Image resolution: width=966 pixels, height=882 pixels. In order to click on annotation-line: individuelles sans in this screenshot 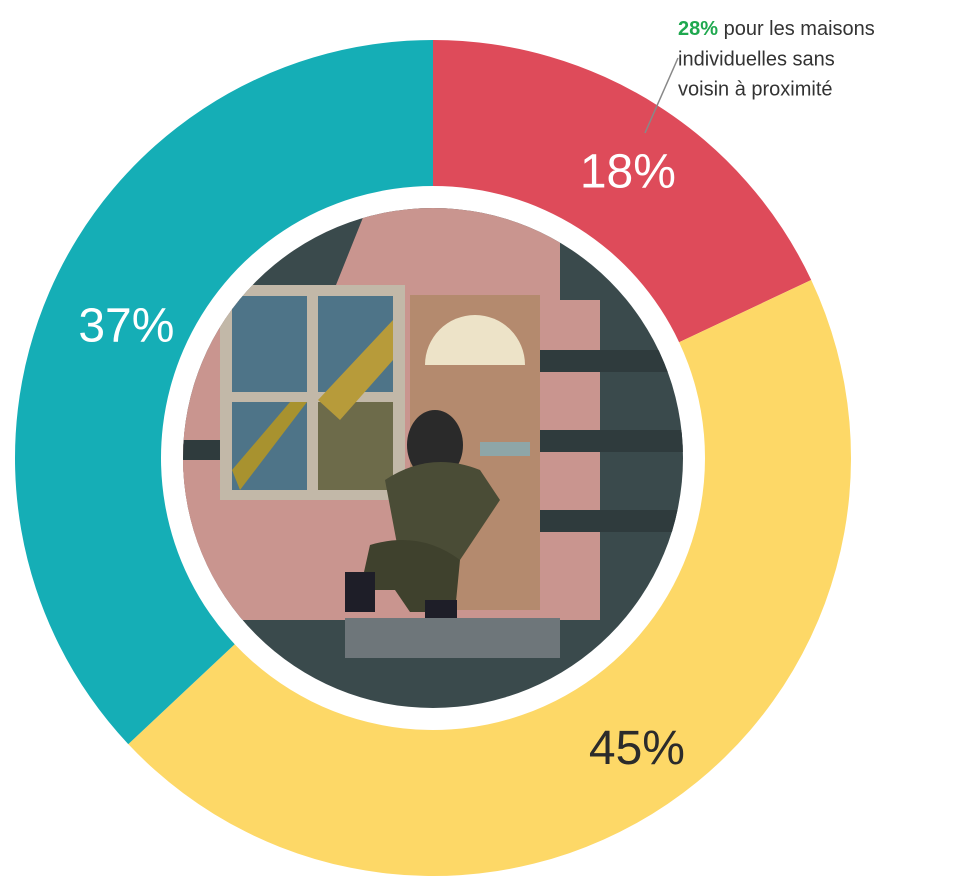, I will do `click(756, 59)`.